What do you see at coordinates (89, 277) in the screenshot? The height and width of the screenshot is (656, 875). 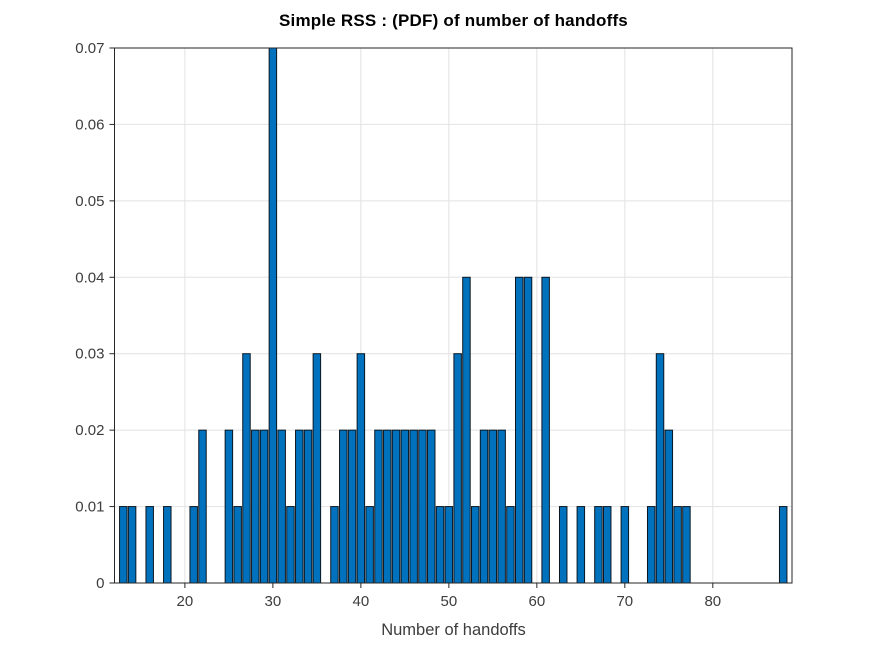 I see `y-tick-label: 0.04` at bounding box center [89, 277].